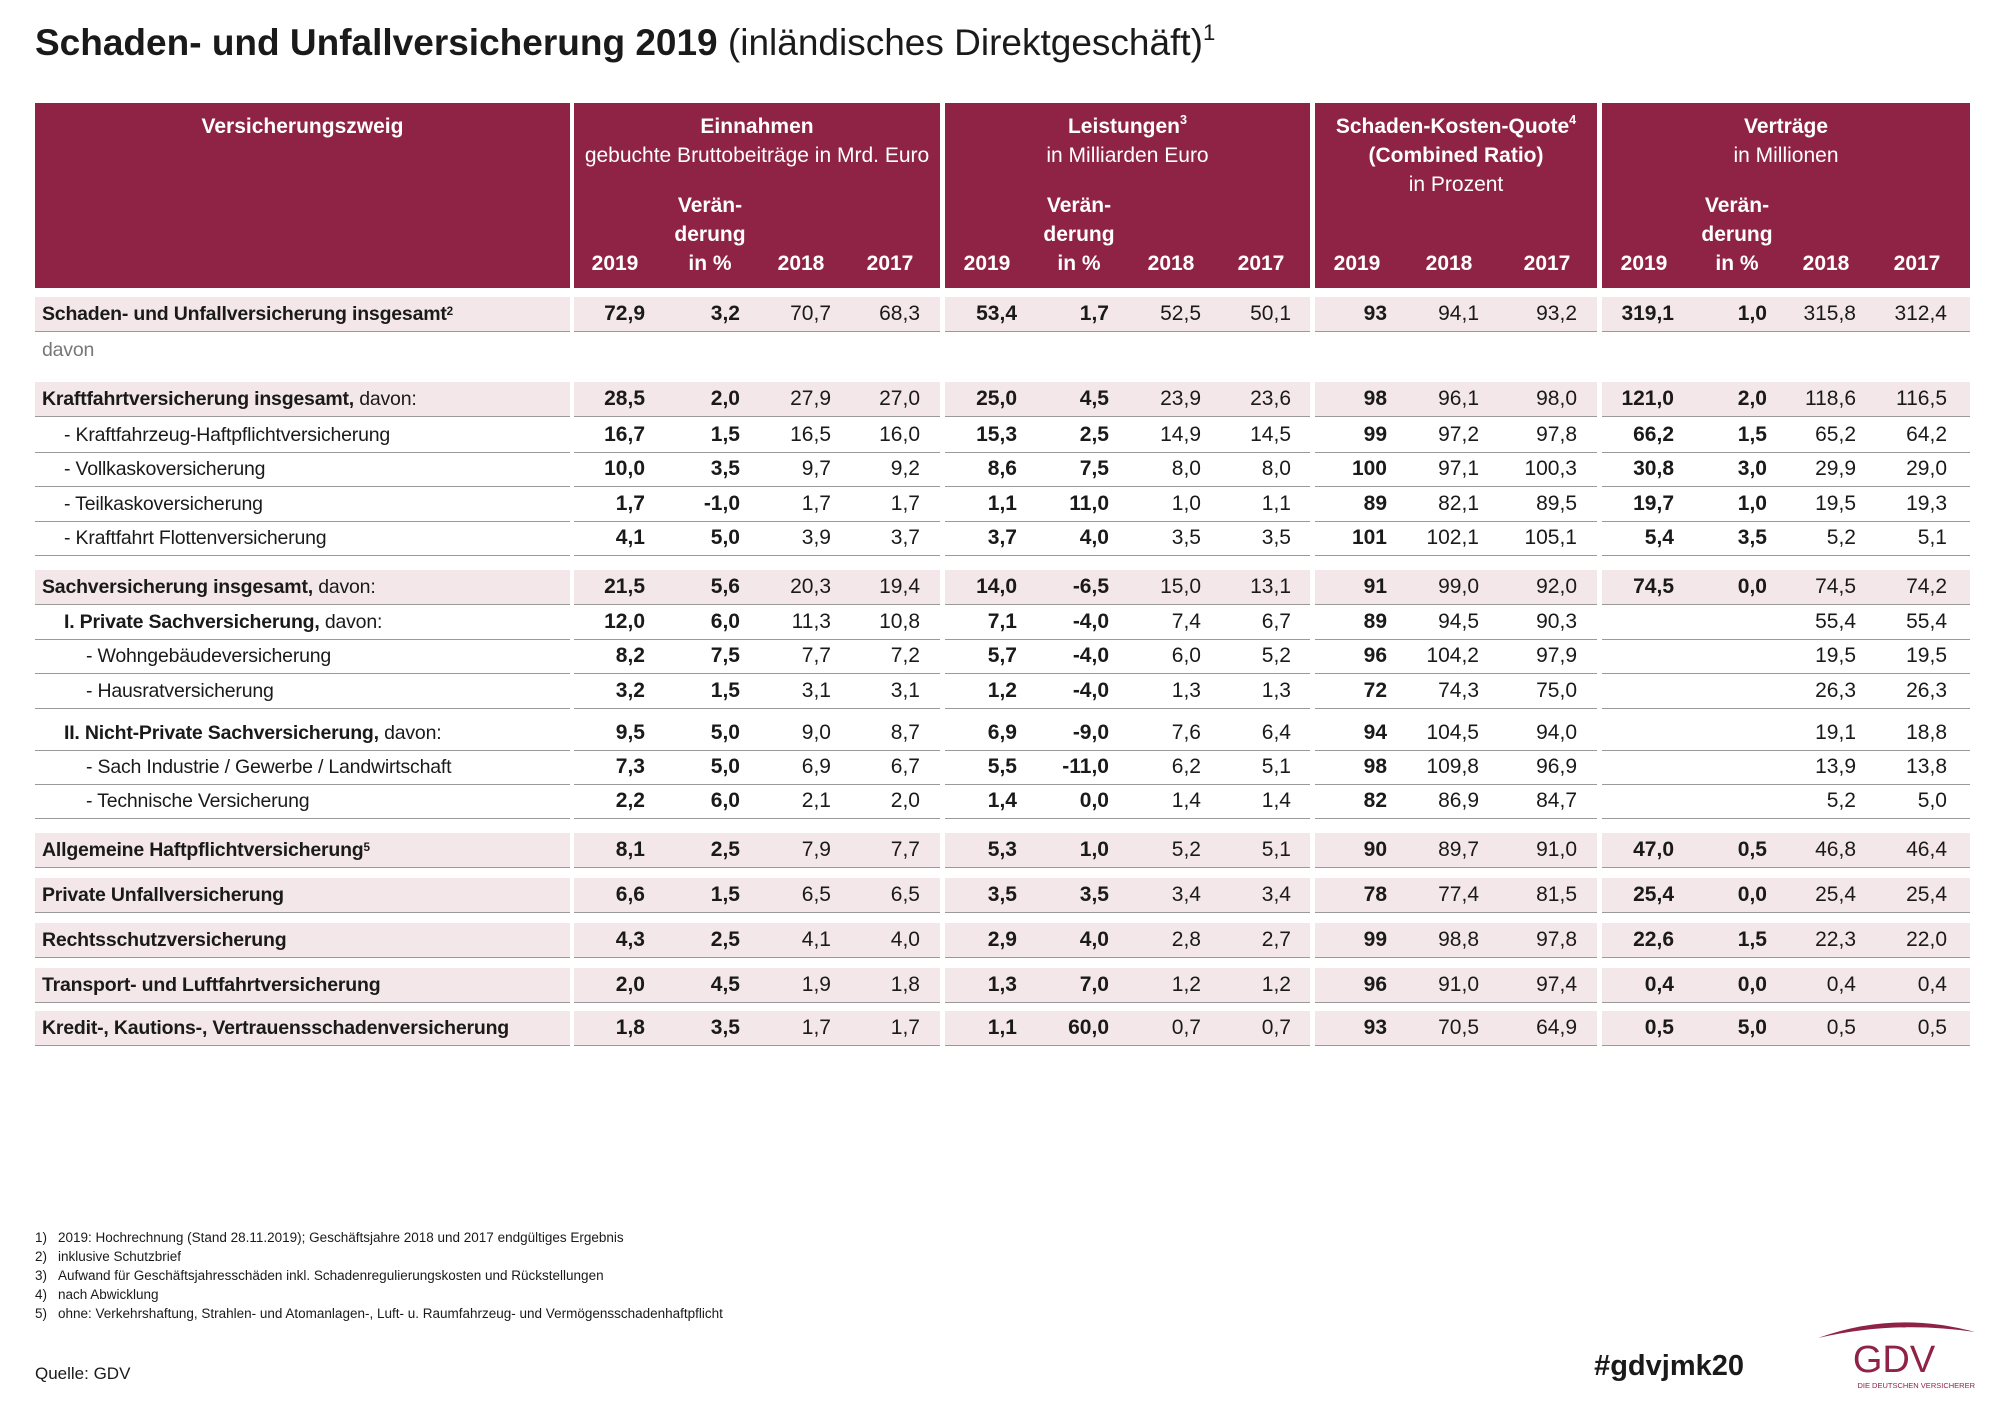 The width and height of the screenshot is (2000, 1406). What do you see at coordinates (1669, 1366) in the screenshot?
I see `hashtag: #gdvjmk20` at bounding box center [1669, 1366].